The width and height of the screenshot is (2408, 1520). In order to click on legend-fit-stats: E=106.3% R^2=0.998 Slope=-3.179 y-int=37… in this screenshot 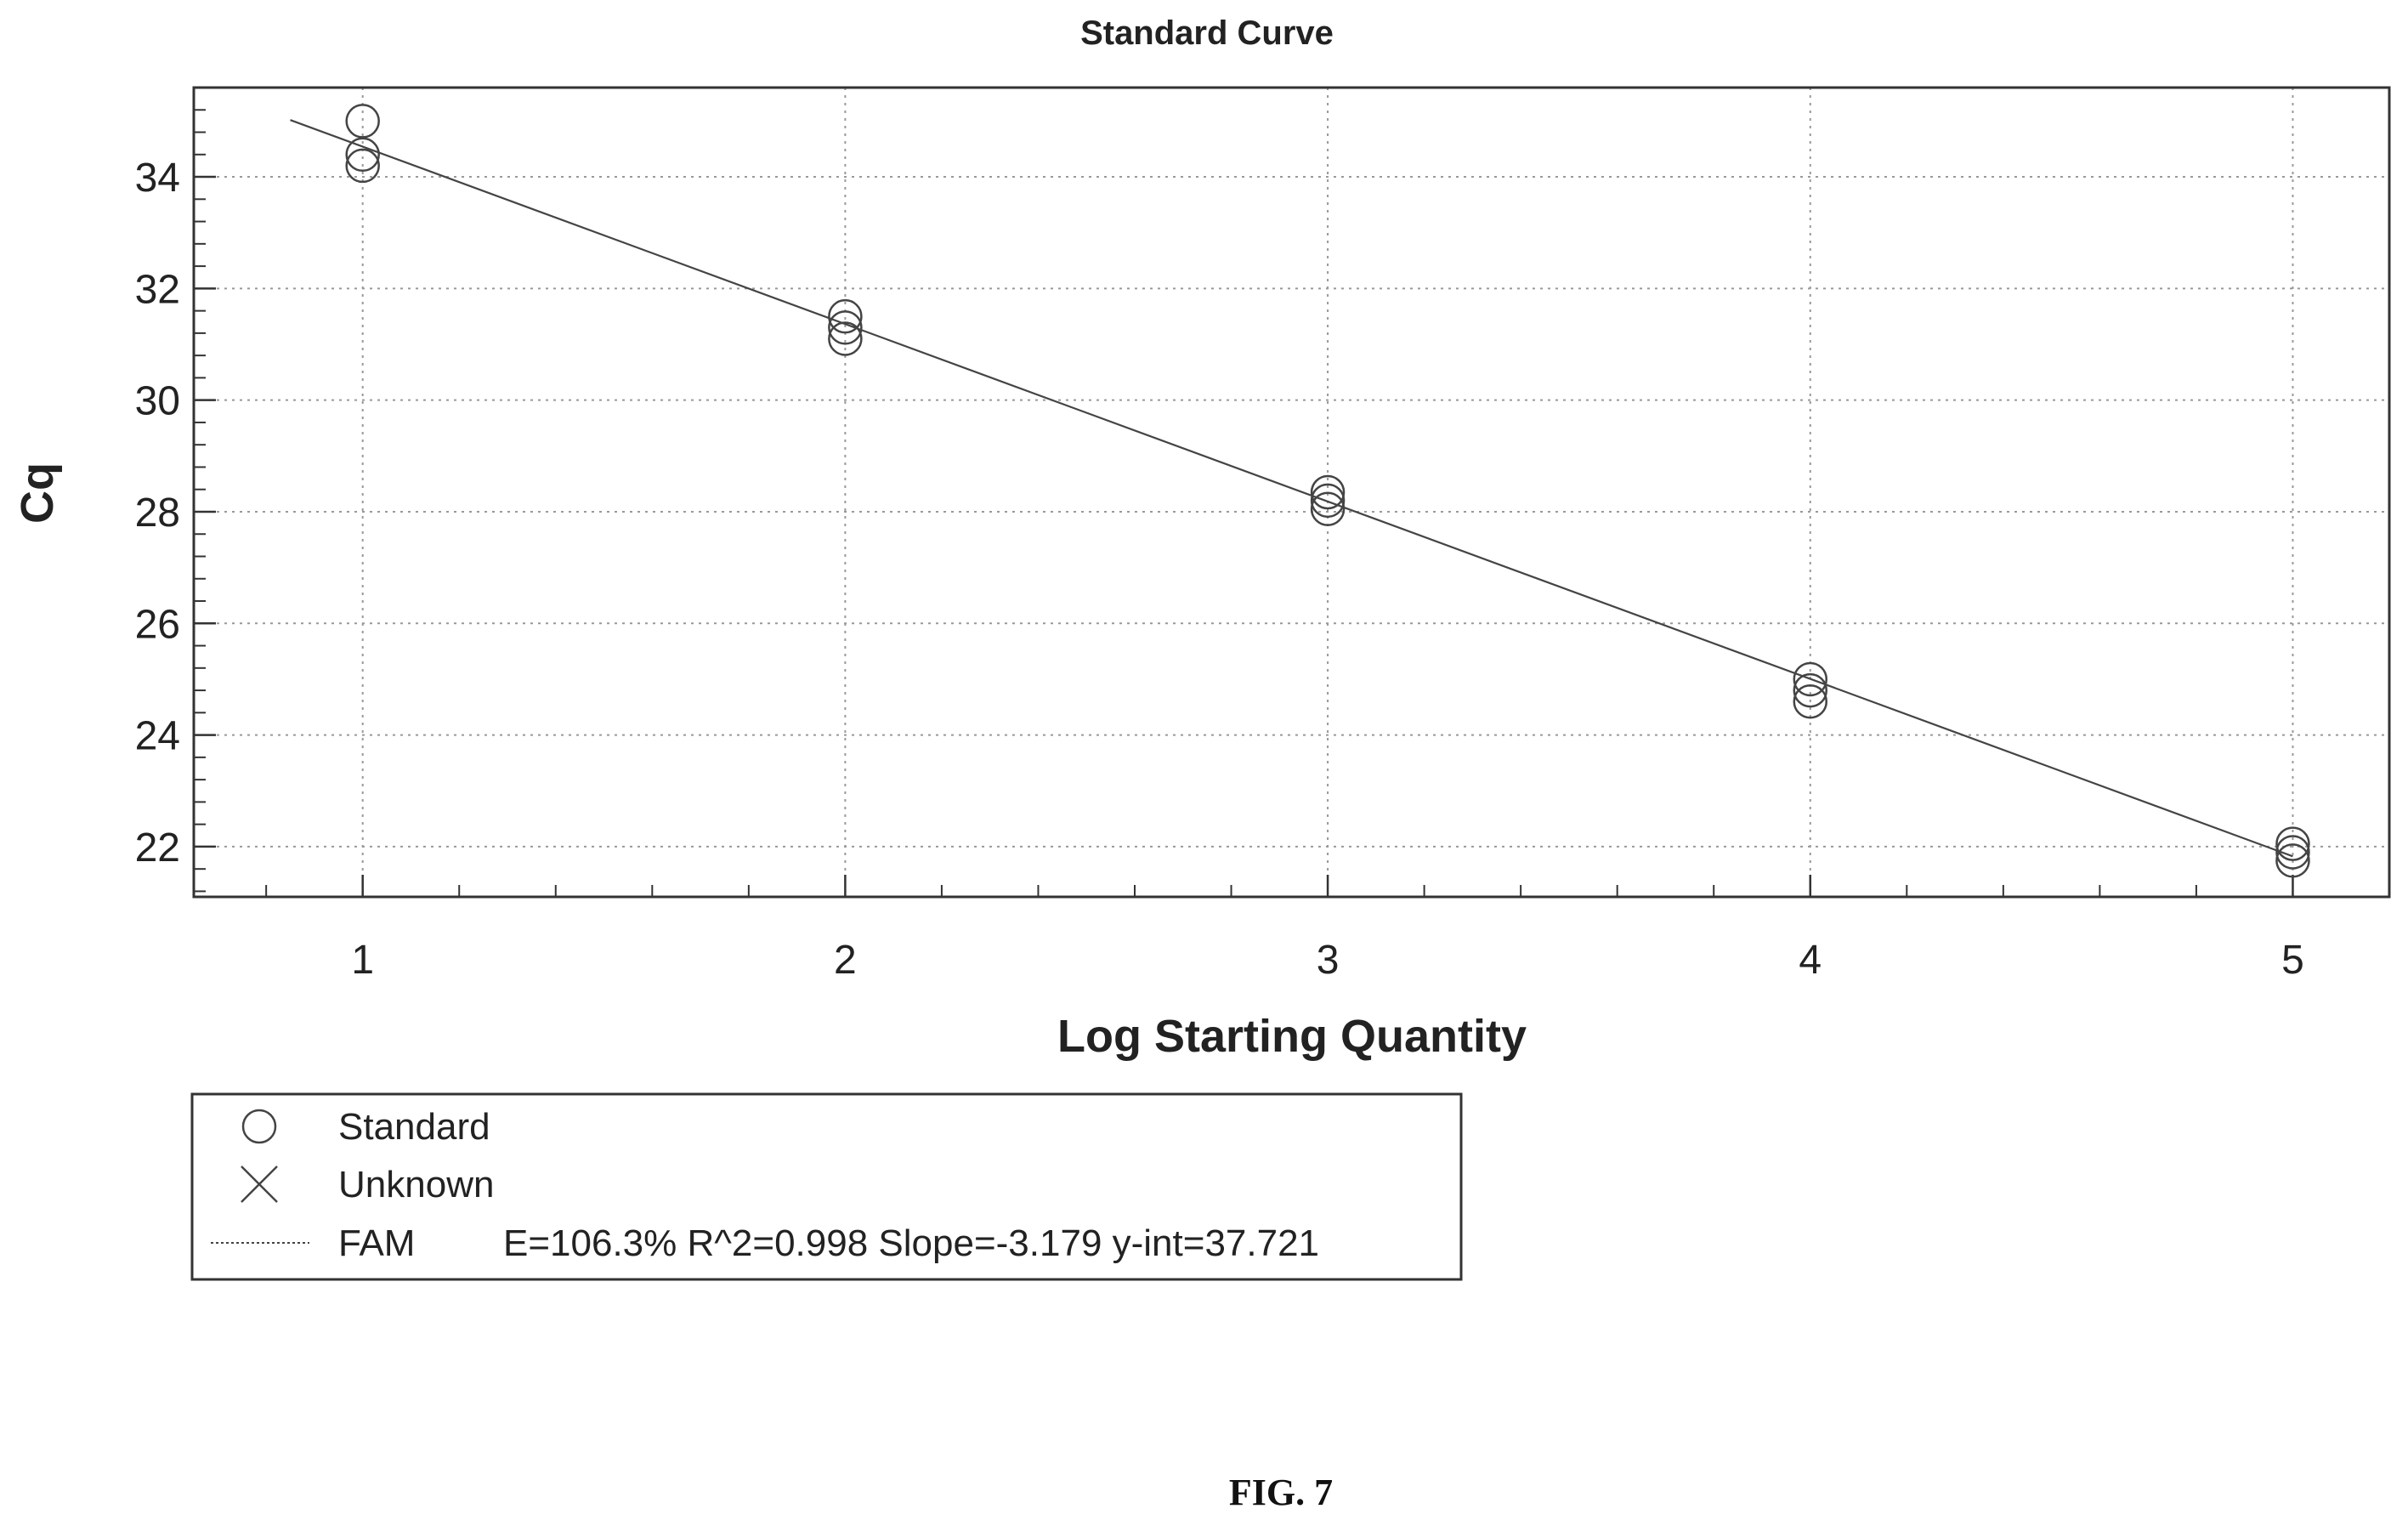, I will do `click(911, 1243)`.